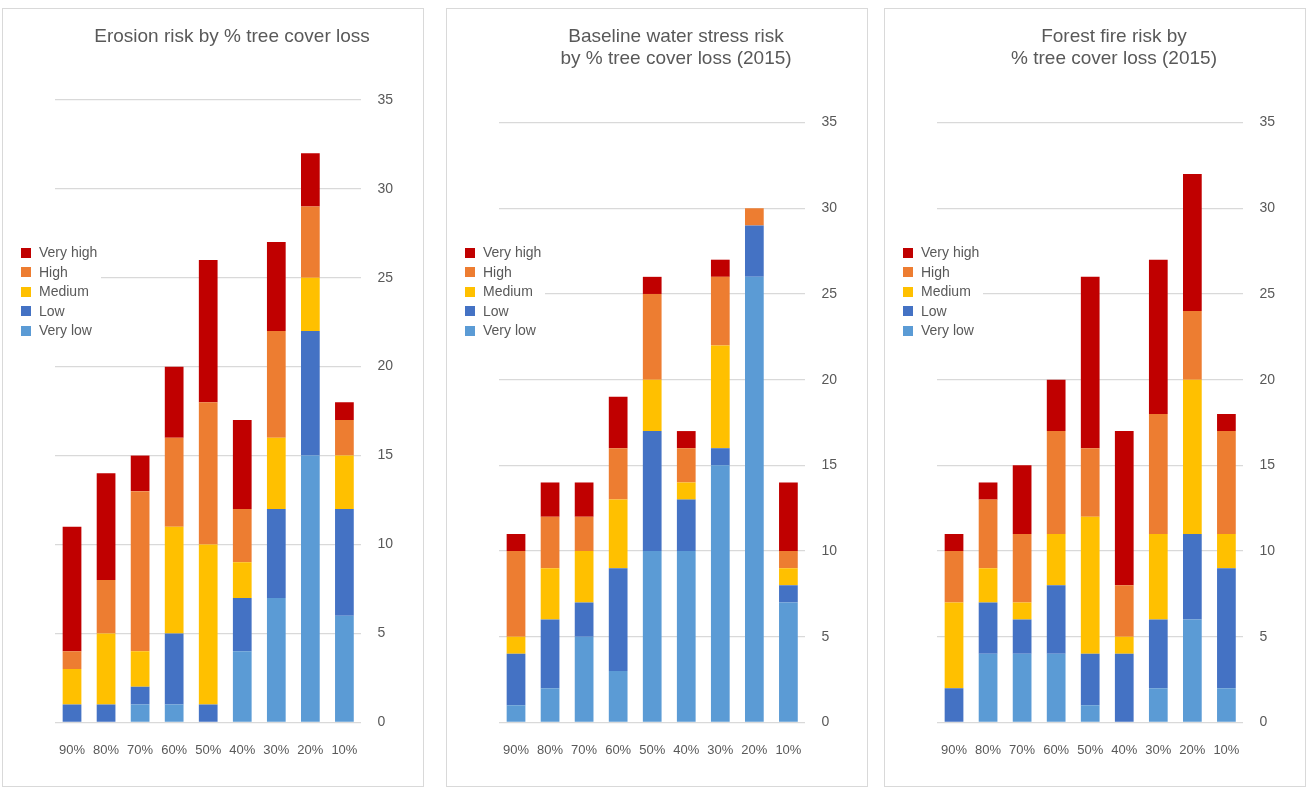 The height and width of the screenshot is (787, 1309). Describe the element at coordinates (618, 749) in the screenshot. I see `x-tick-label: 60%` at that location.